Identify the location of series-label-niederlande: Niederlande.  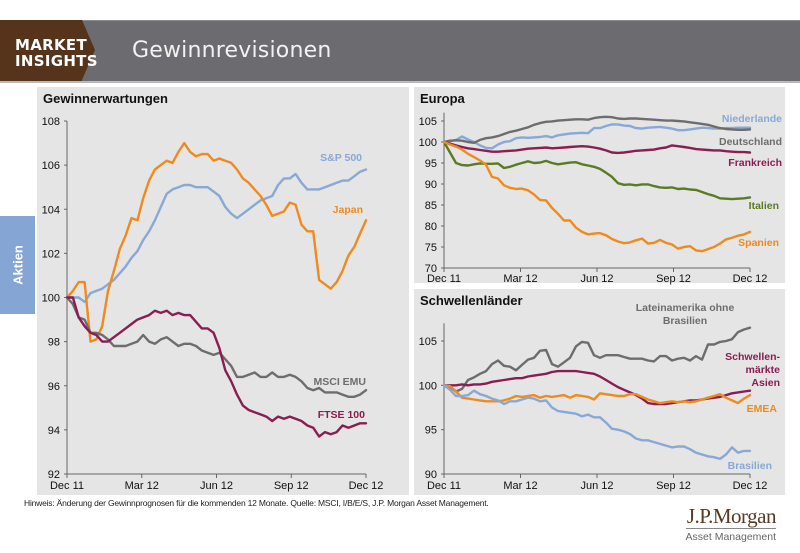
(752, 119).